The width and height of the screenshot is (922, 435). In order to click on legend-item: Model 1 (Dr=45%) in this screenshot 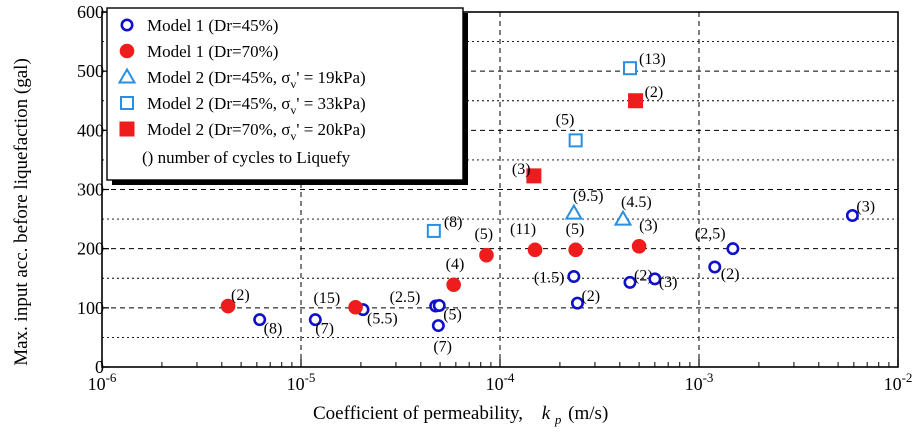, I will do `click(199, 25)`.